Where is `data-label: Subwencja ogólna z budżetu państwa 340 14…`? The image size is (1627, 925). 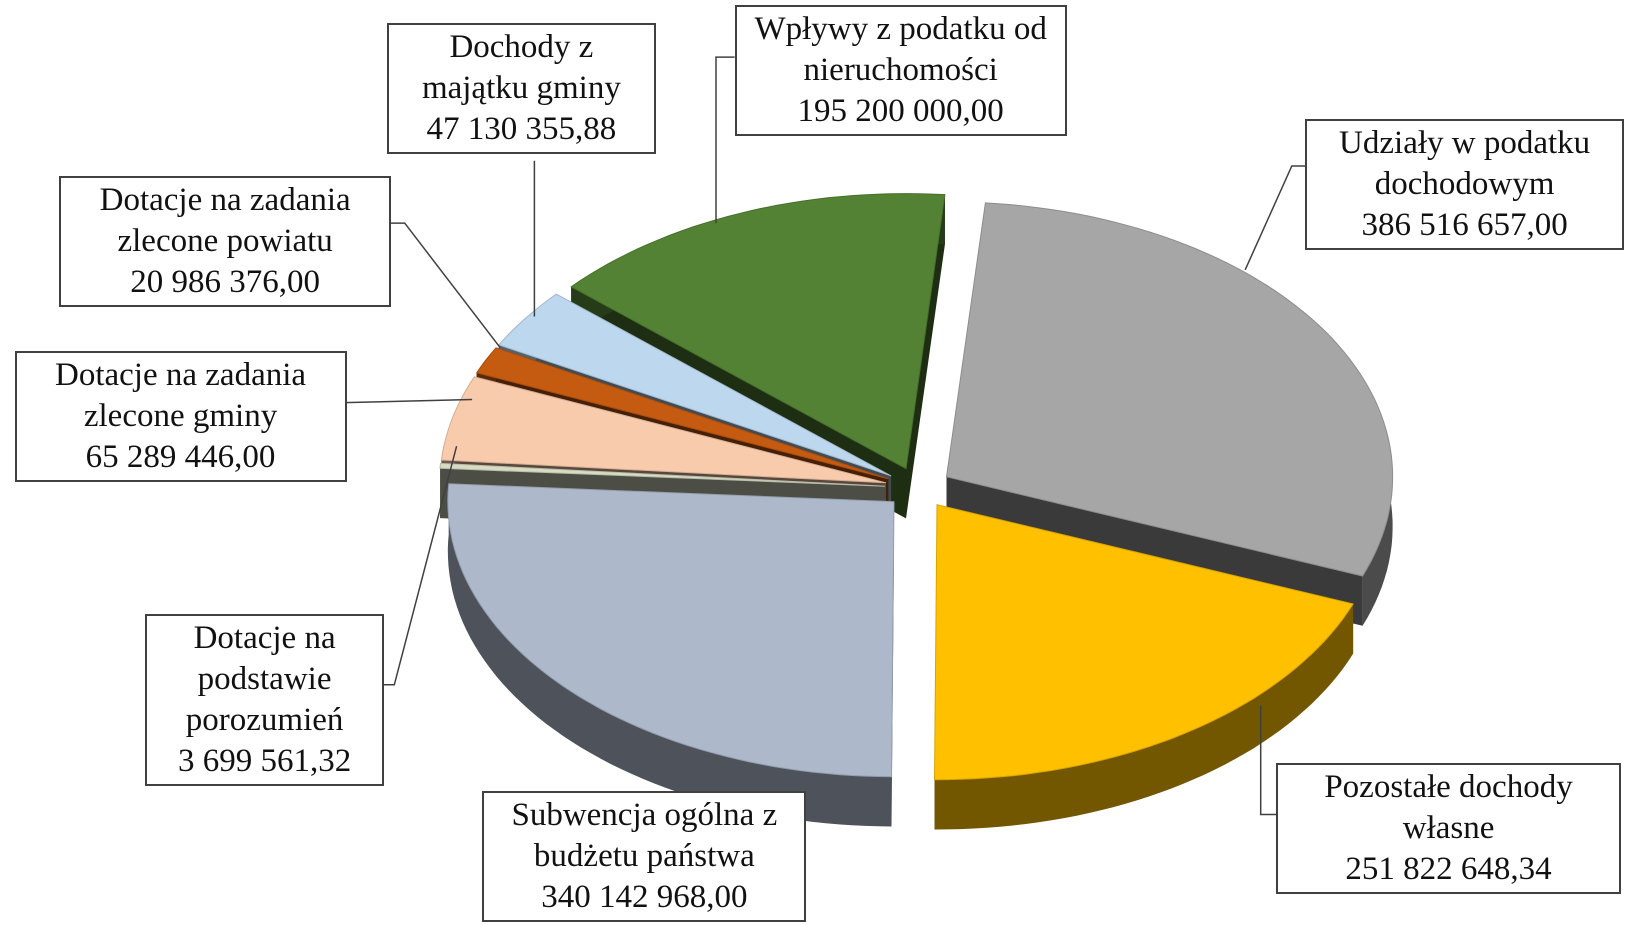
data-label: Subwencja ogólna z budżetu państwa 340 14… is located at coordinates (644, 856).